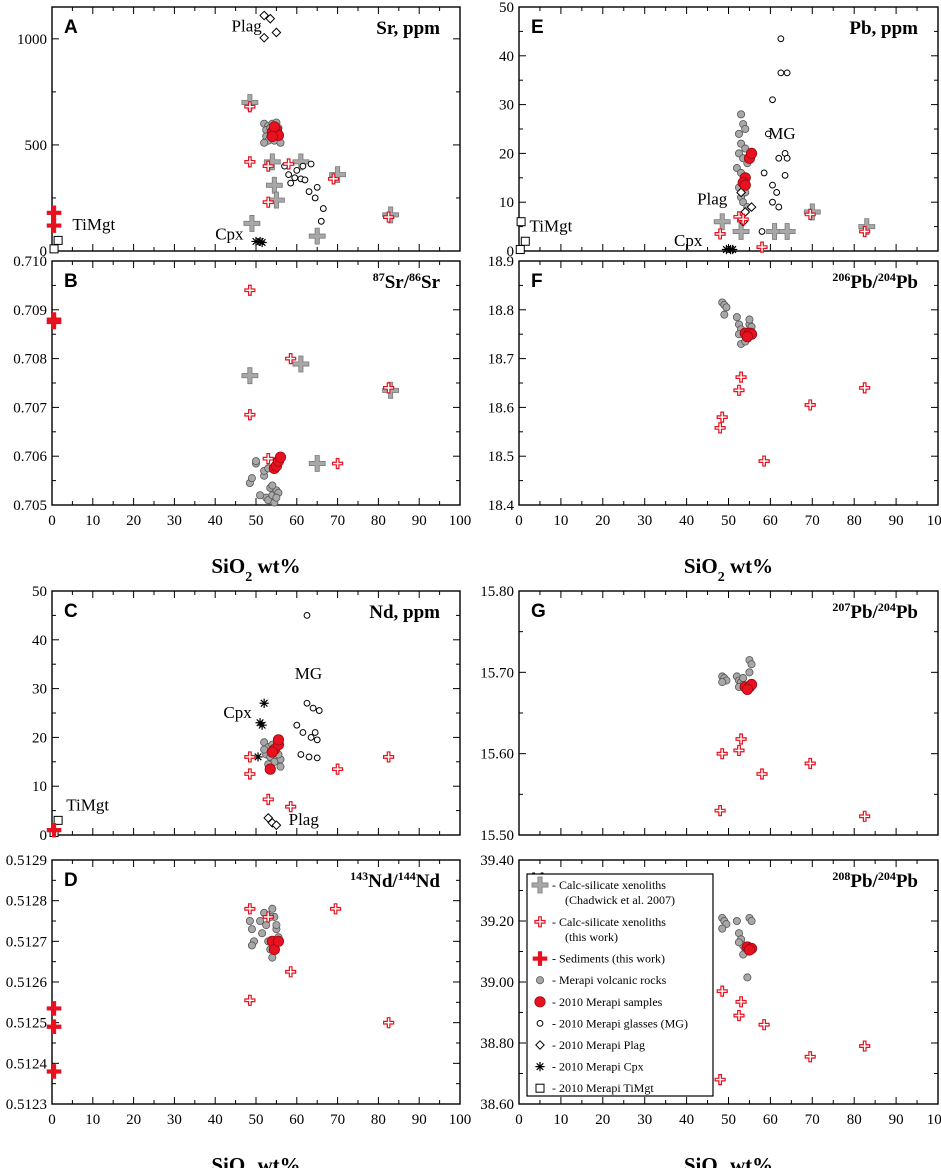  What do you see at coordinates (537, 27) in the screenshot?
I see `panel-letter: E` at bounding box center [537, 27].